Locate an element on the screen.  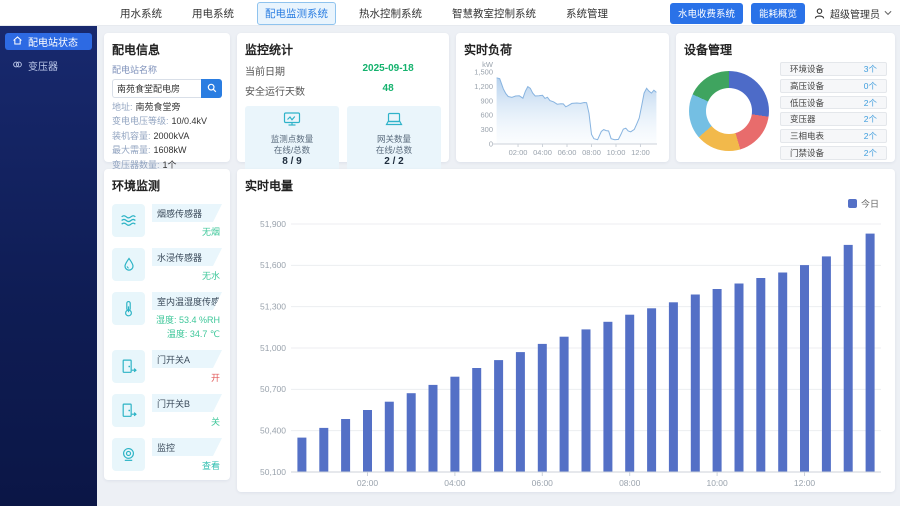
main-nav-tabs: 用水系统 用电系统 配电监测系统 热水控制系统 智慧教室控制系统 系统管理 is located at coordinates (364, 13).